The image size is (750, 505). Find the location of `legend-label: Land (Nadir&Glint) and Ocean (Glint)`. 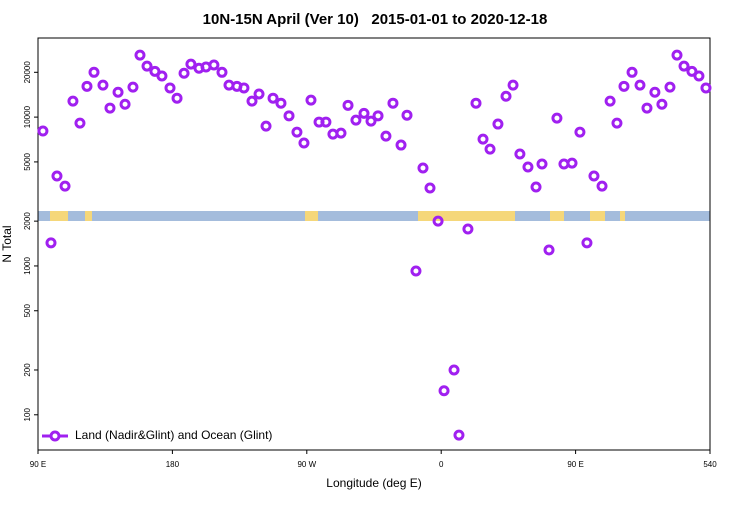

legend-label: Land (Nadir&Glint) and Ocean (Glint) is located at coordinates (173, 435).